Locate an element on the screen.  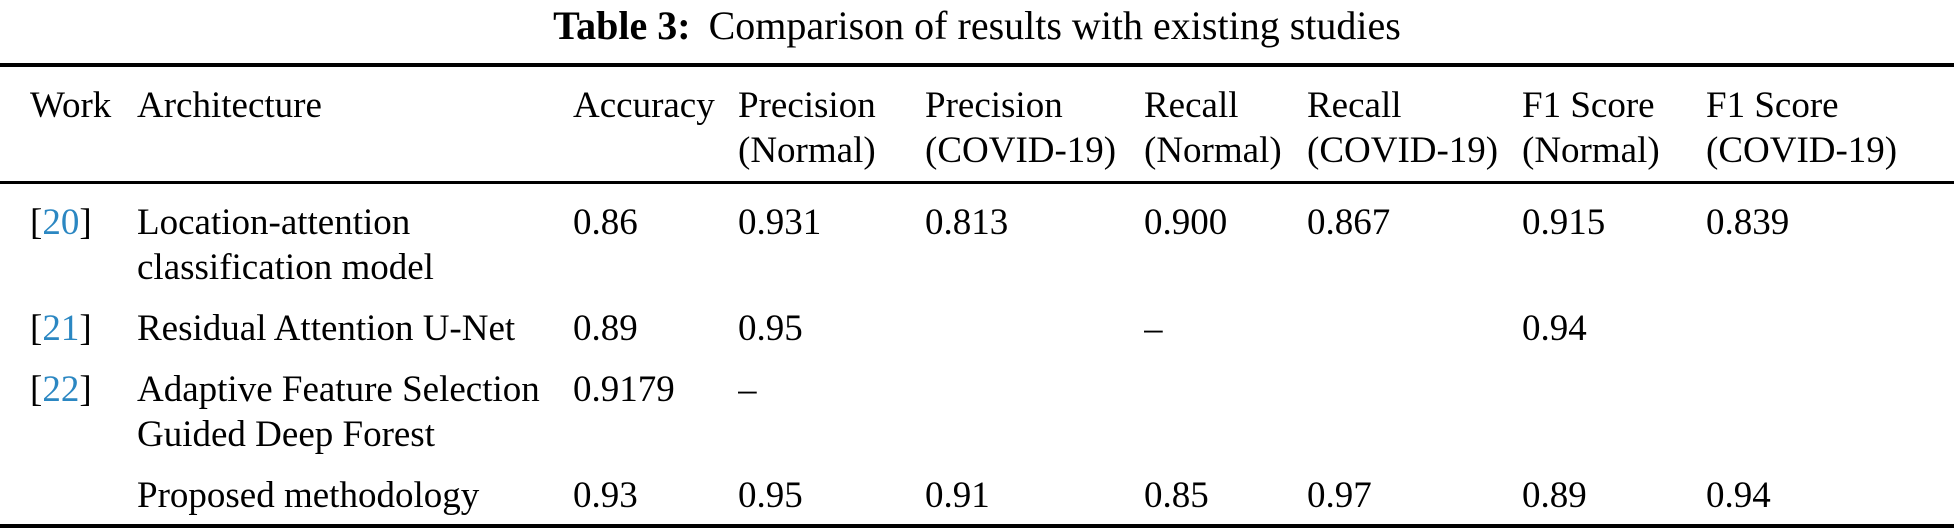
cell-work: [22] is located at coordinates (68, 404).